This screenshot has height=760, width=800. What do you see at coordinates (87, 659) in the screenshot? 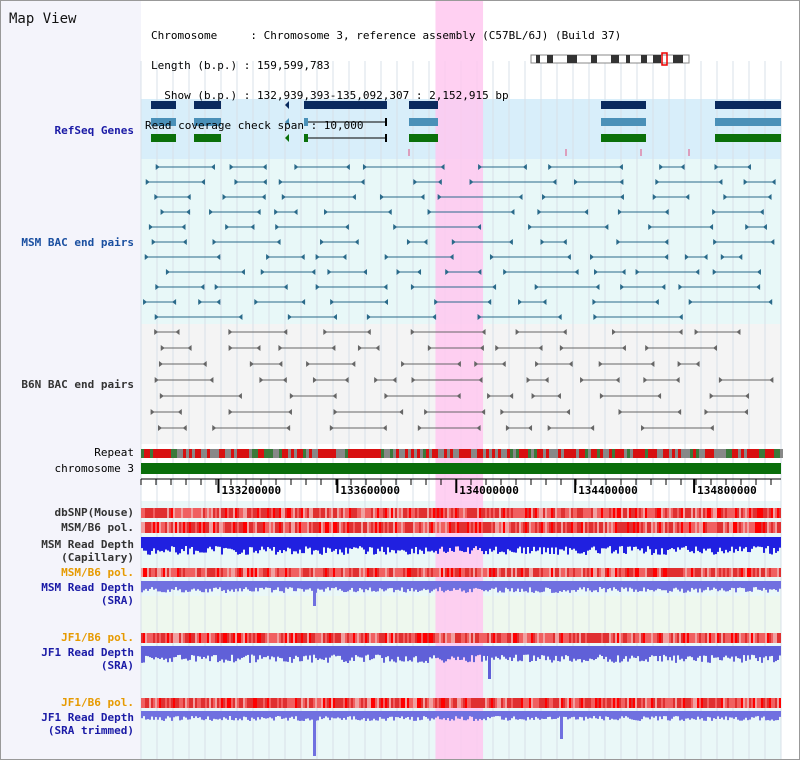
I see `track-label-jf1-depth-sra: JF1 Read Depth (SRA)` at bounding box center [87, 659].